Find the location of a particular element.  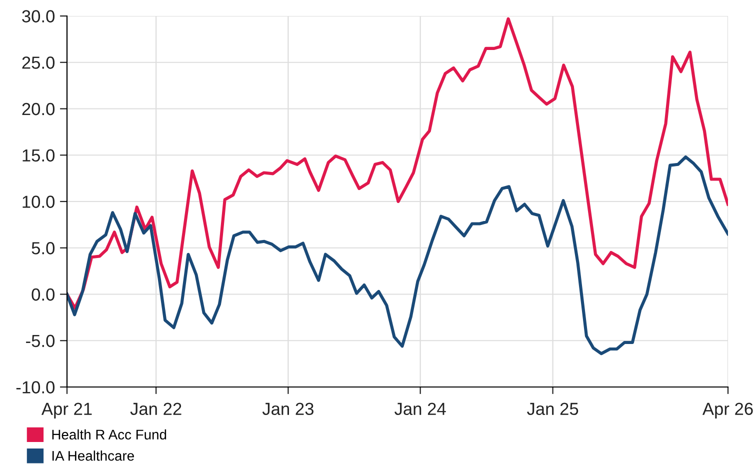

x-tick-label: Jan 22 is located at coordinates (156, 409).